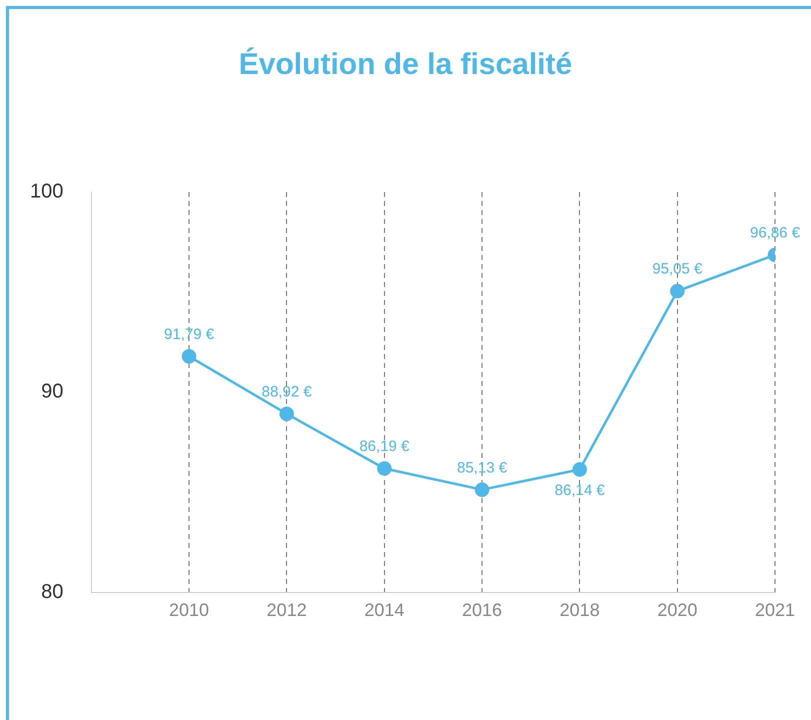 This screenshot has height=720, width=811. What do you see at coordinates (580, 610) in the screenshot?
I see `x-tick-label: 2018` at bounding box center [580, 610].